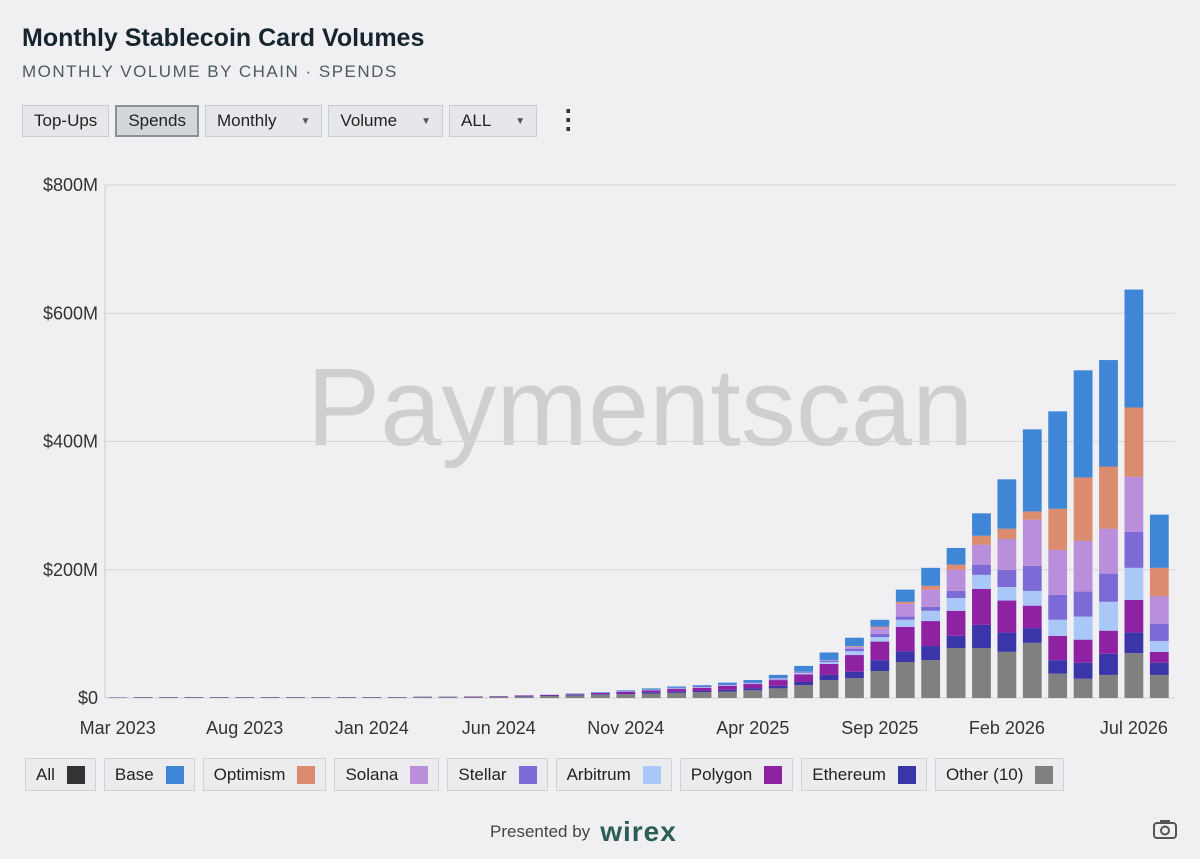 Image resolution: width=1200 pixels, height=859 pixels. Describe the element at coordinates (1007, 728) in the screenshot. I see `x-tick-label: Feb 2026` at that location.